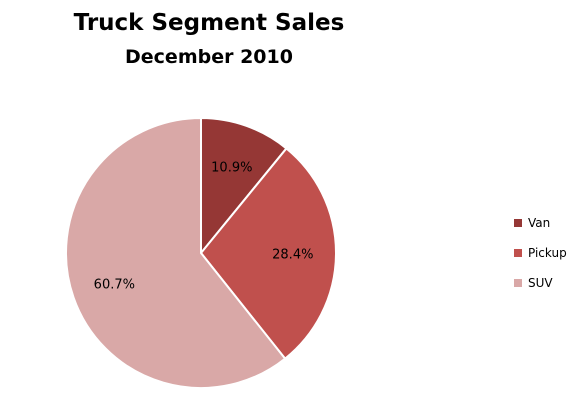 Image resolution: width=570 pixels, height=409 pixels. What do you see at coordinates (244, 186) in the screenshot?
I see `pie-slice-van` at bounding box center [244, 186].